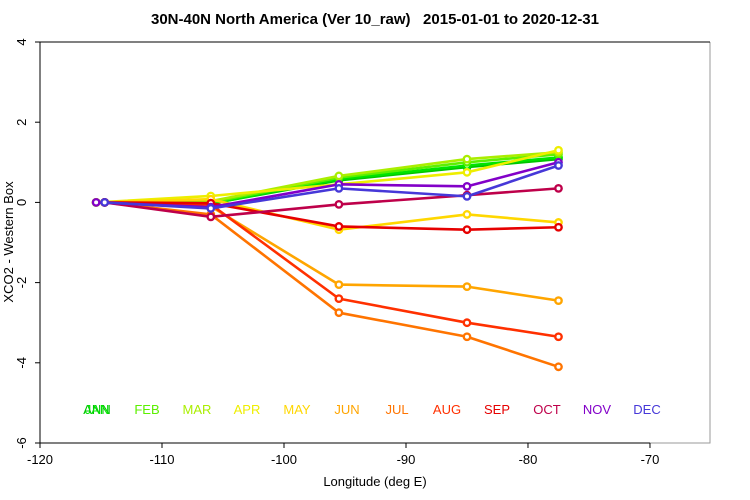 This screenshot has width=750, height=500. I want to click on y-tick-label: 4, so click(21, 41).